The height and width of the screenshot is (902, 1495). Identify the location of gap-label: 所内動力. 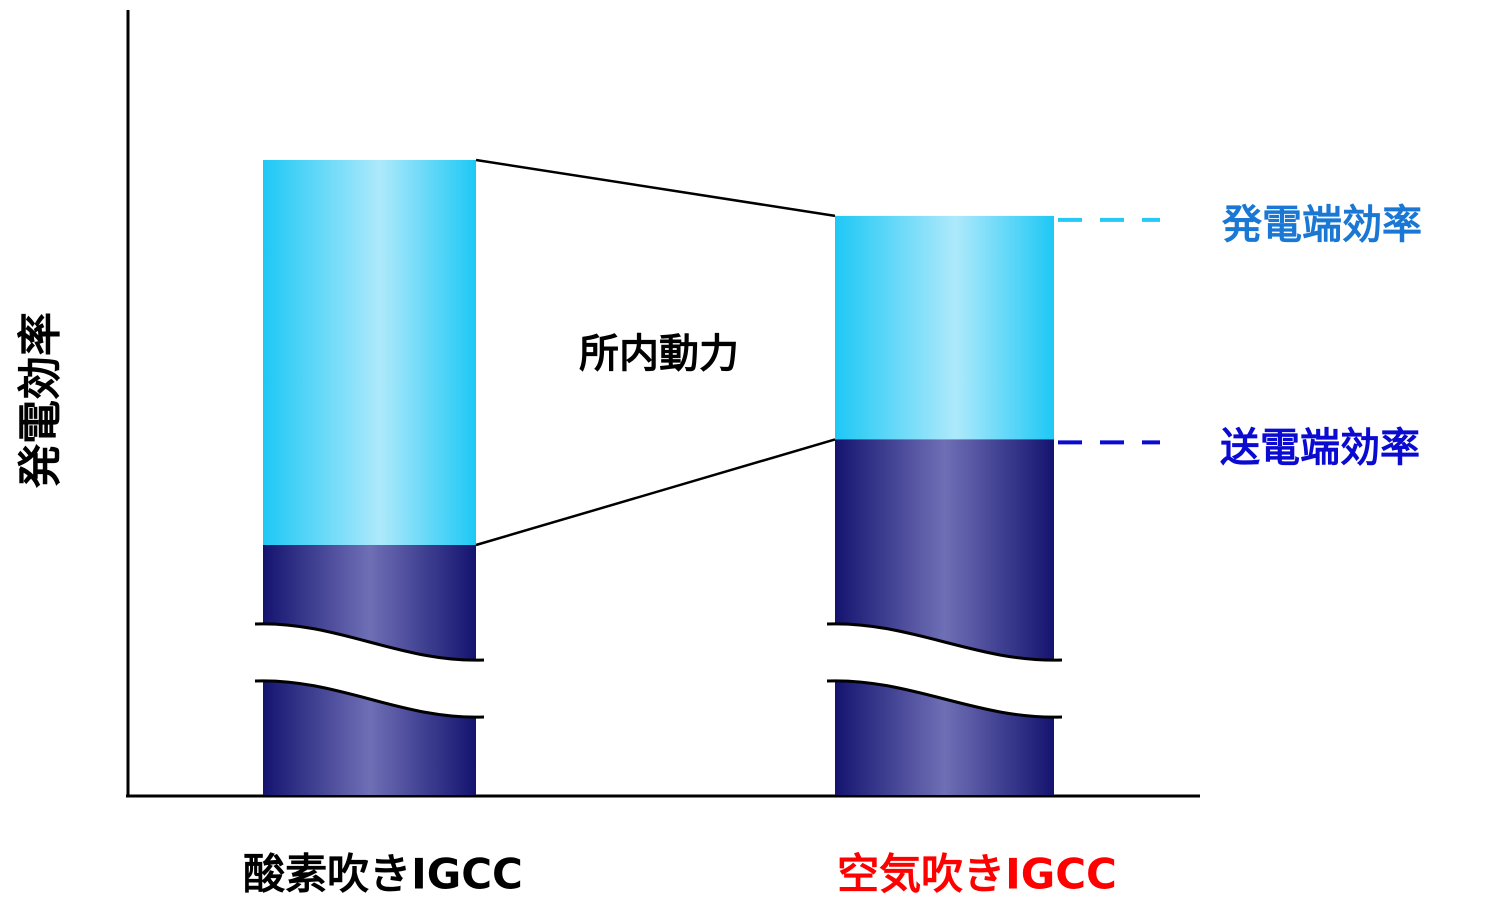
(659, 354).